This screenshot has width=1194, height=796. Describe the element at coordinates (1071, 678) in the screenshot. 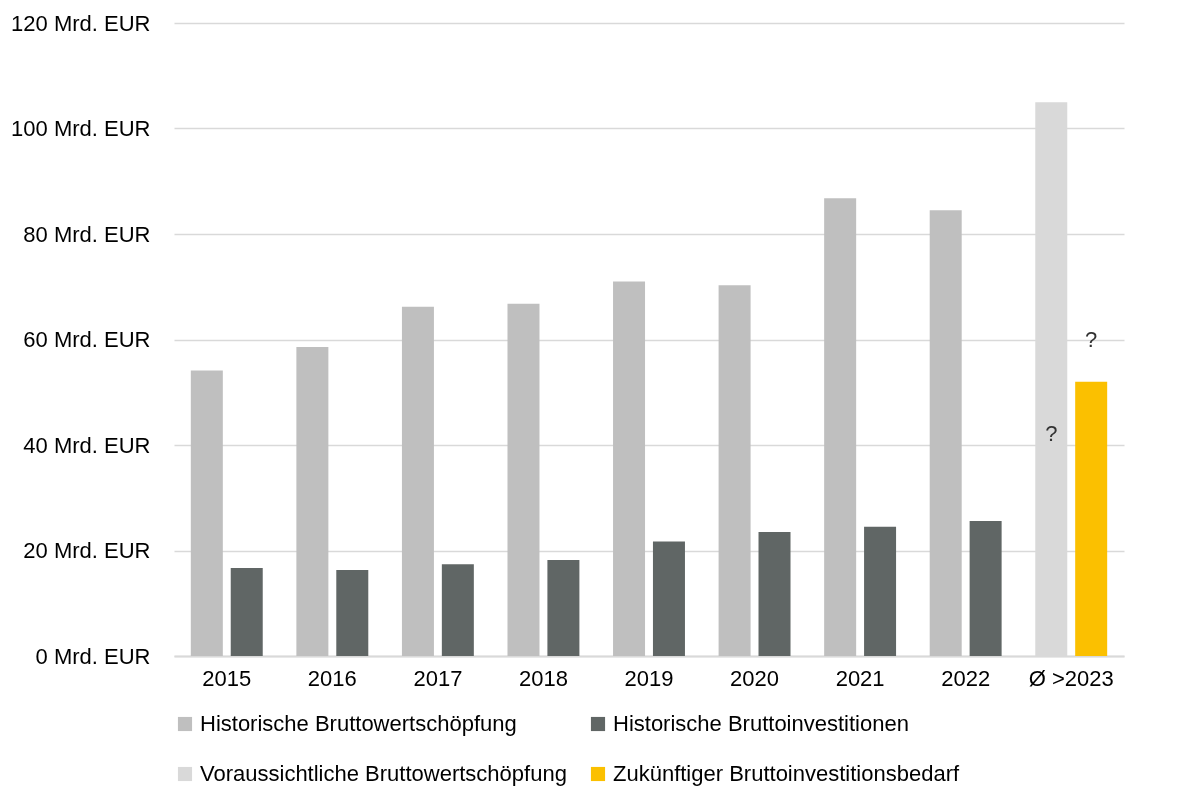

I see `x-tick-label: Ø >2023` at that location.